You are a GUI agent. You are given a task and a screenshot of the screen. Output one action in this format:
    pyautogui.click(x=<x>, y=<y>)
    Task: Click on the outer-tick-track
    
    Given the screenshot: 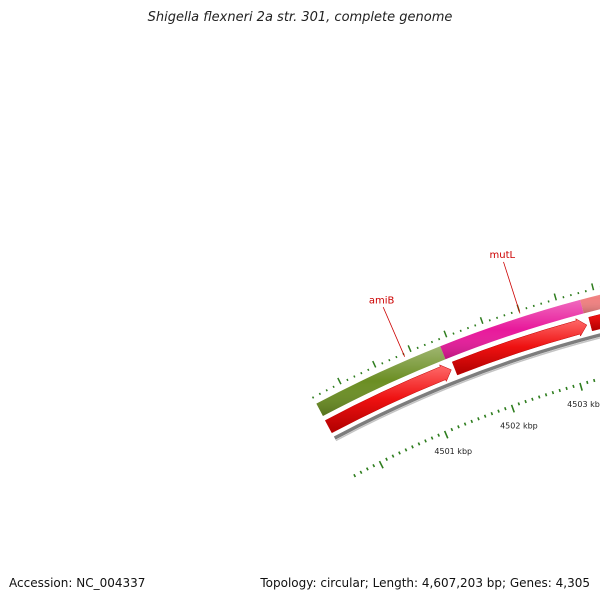 What is the action you would take?
    pyautogui.click(x=455, y=341)
    